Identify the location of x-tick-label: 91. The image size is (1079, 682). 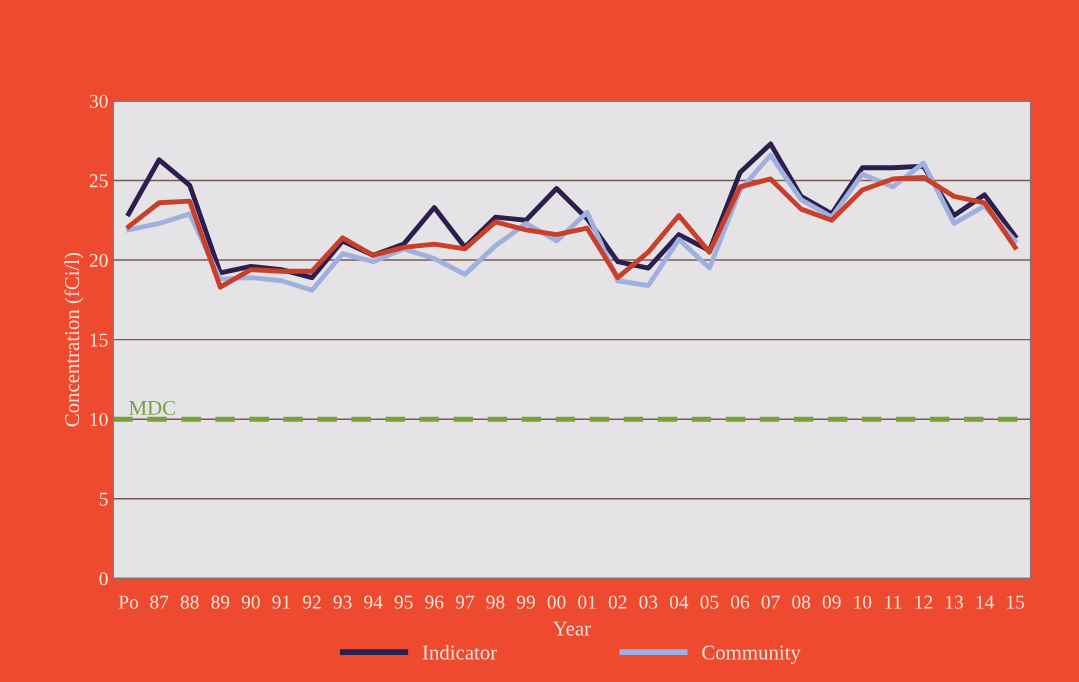
(281, 602).